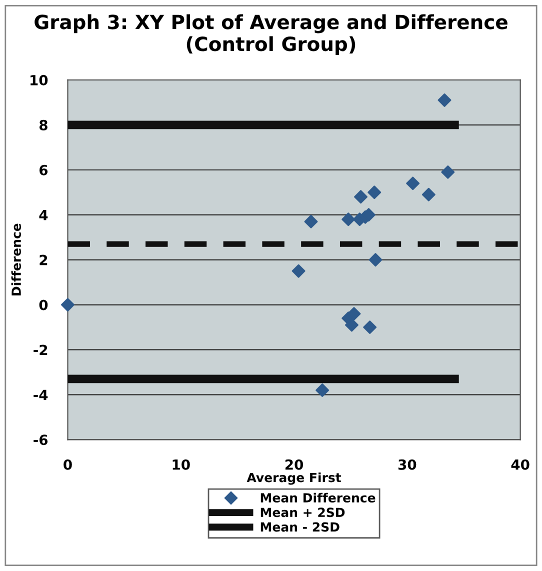 This screenshot has width=542, height=571. Describe the element at coordinates (302, 513) in the screenshot. I see `legend-label: Mean + 2SD` at that location.